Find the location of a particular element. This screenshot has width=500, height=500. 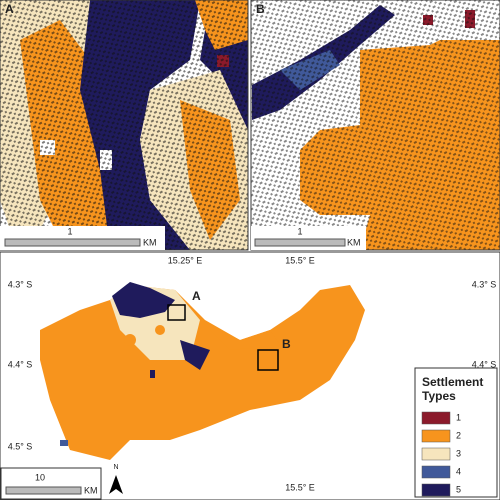

legend-label: 5 is located at coordinates (458, 489).